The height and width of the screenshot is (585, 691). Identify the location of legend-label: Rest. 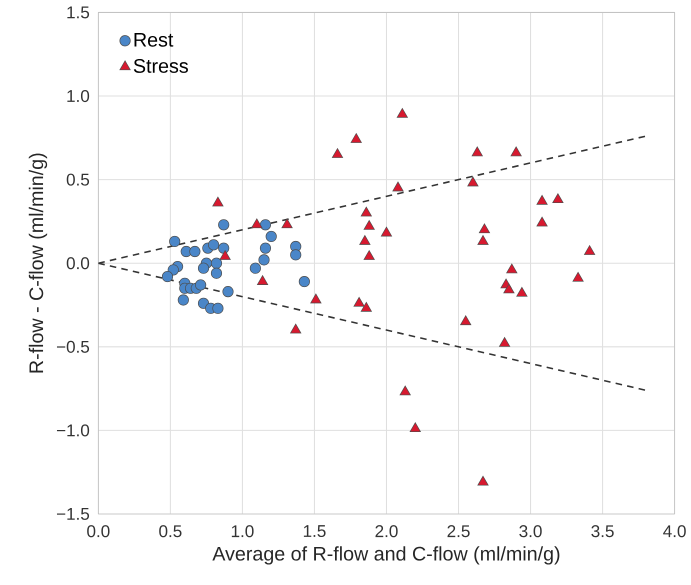
(154, 40).